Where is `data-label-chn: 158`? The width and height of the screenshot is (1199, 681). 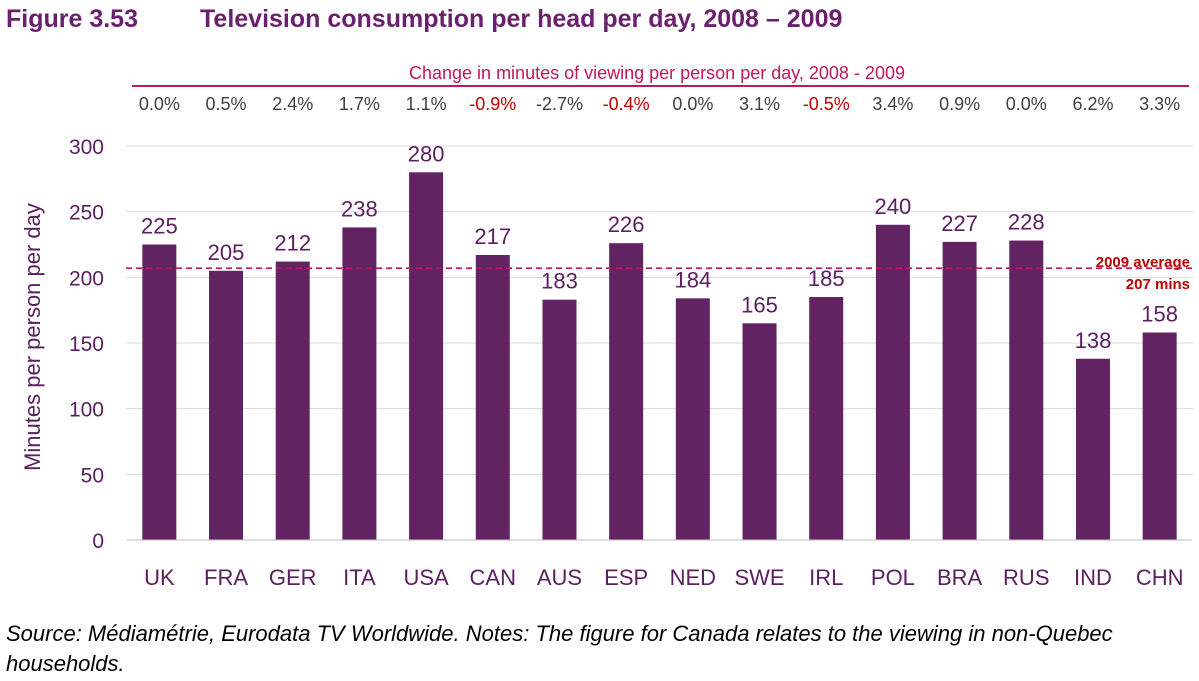
data-label-chn: 158 is located at coordinates (1159, 313).